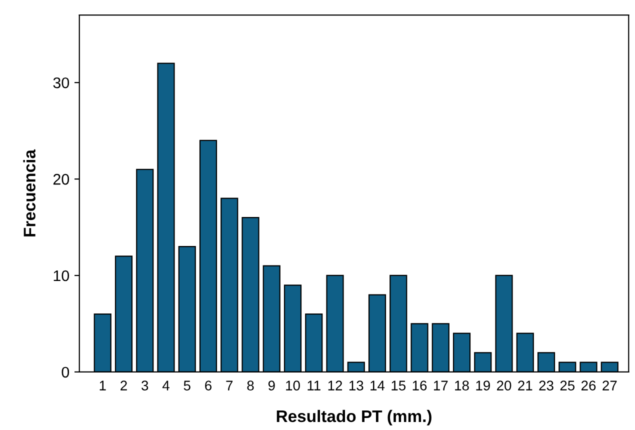 This screenshot has height=430, width=635. What do you see at coordinates (29, 192) in the screenshot?
I see `y-axis-title: Frecuencia` at bounding box center [29, 192].